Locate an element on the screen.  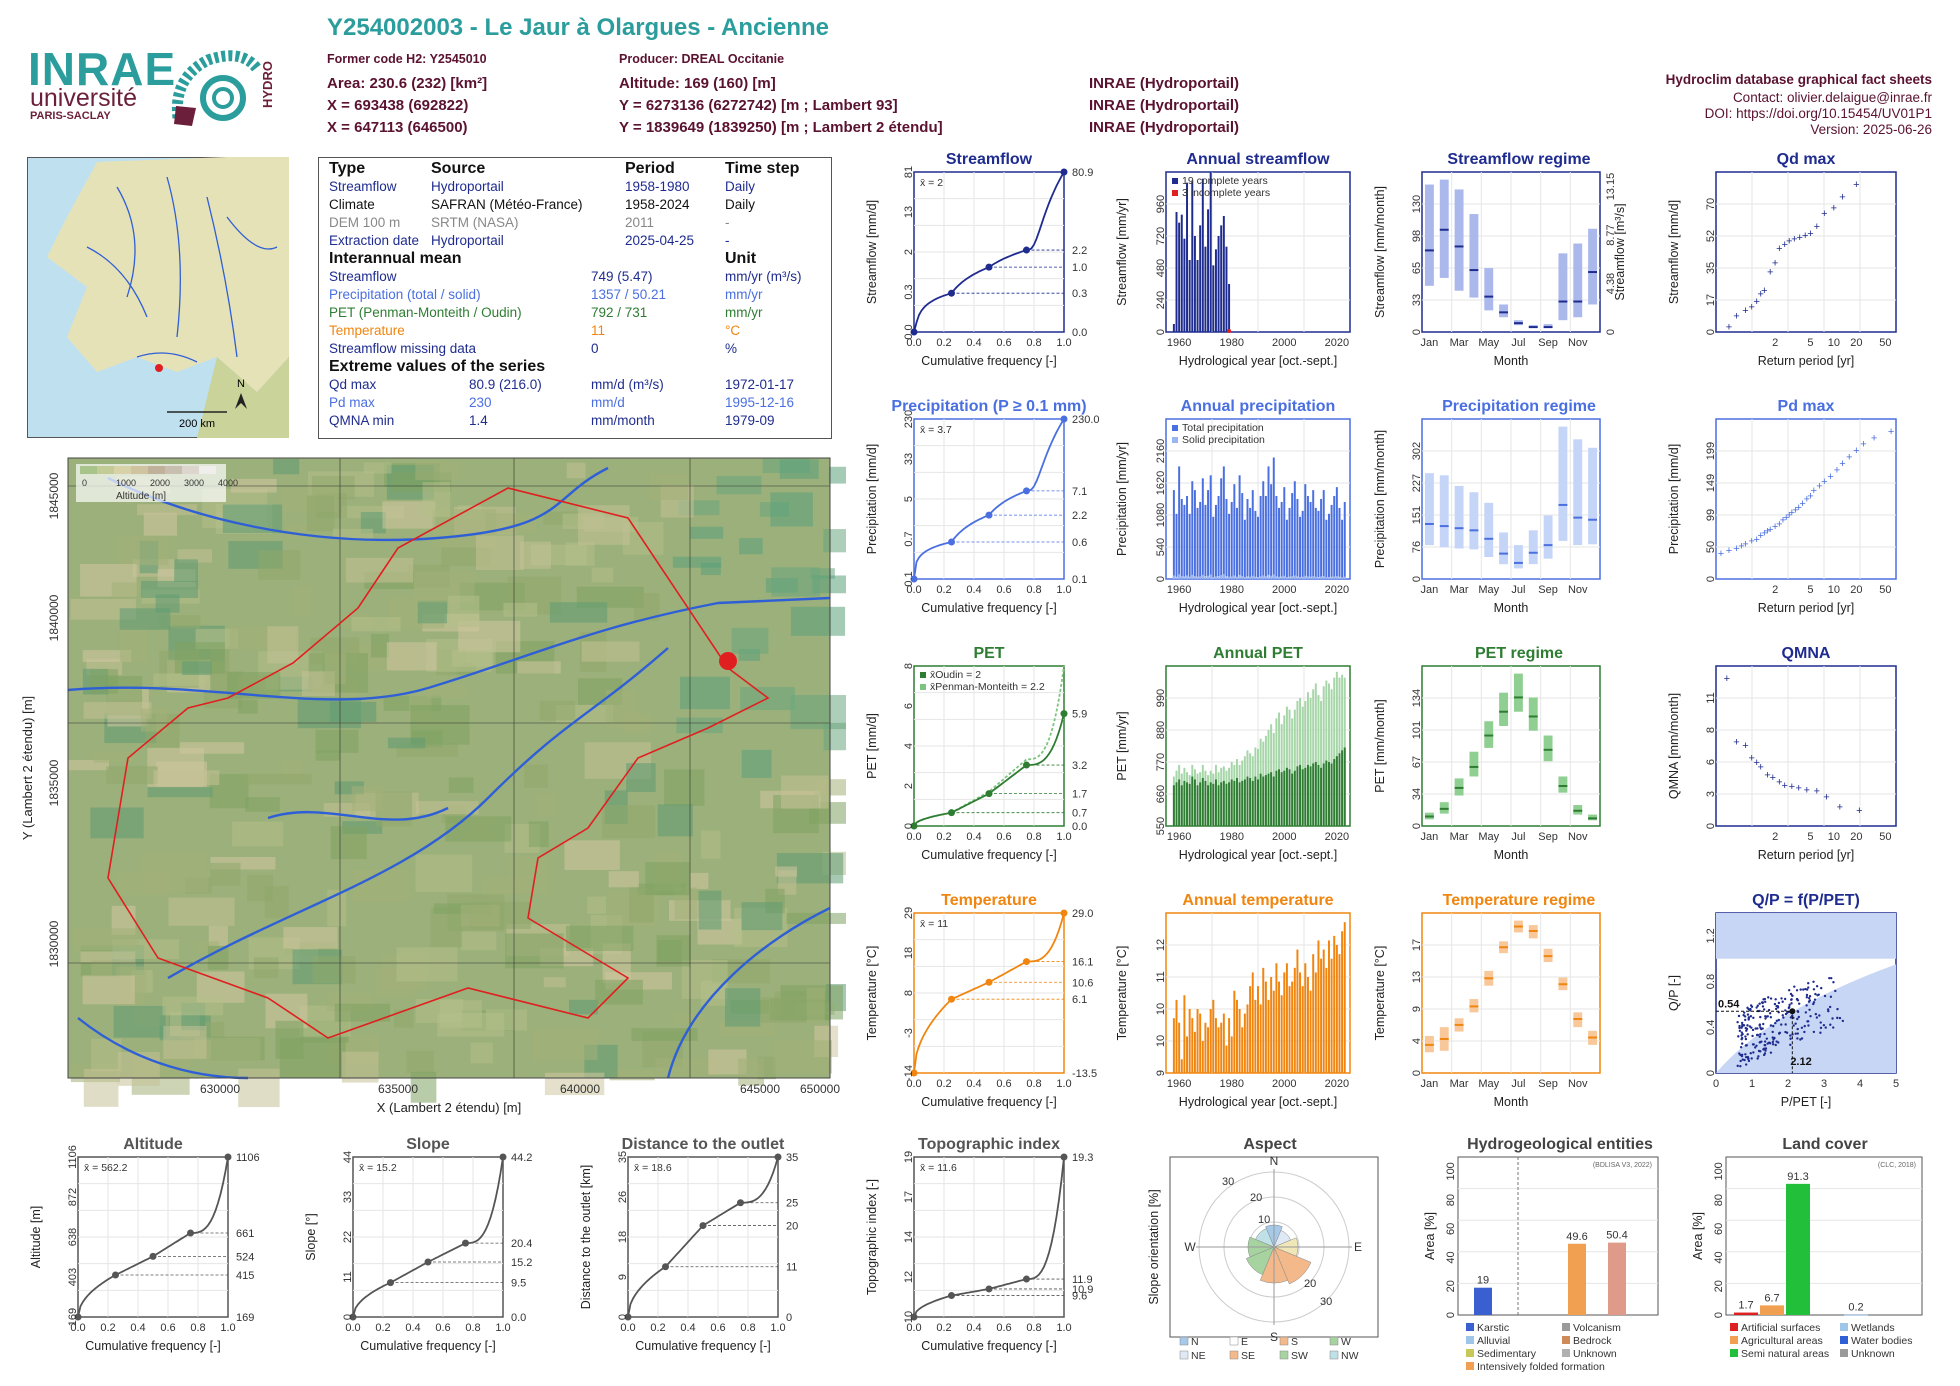
info-row: Pd max 230 mm/d 1995-12-16 is located at coordinates (576, 404).